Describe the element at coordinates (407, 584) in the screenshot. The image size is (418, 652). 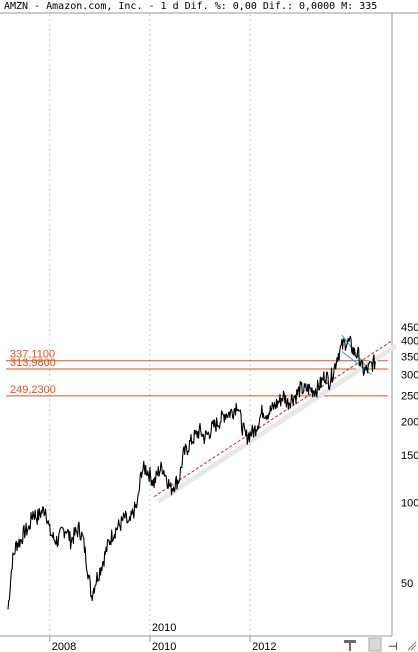
I see `y-tick-label: 50` at that location.